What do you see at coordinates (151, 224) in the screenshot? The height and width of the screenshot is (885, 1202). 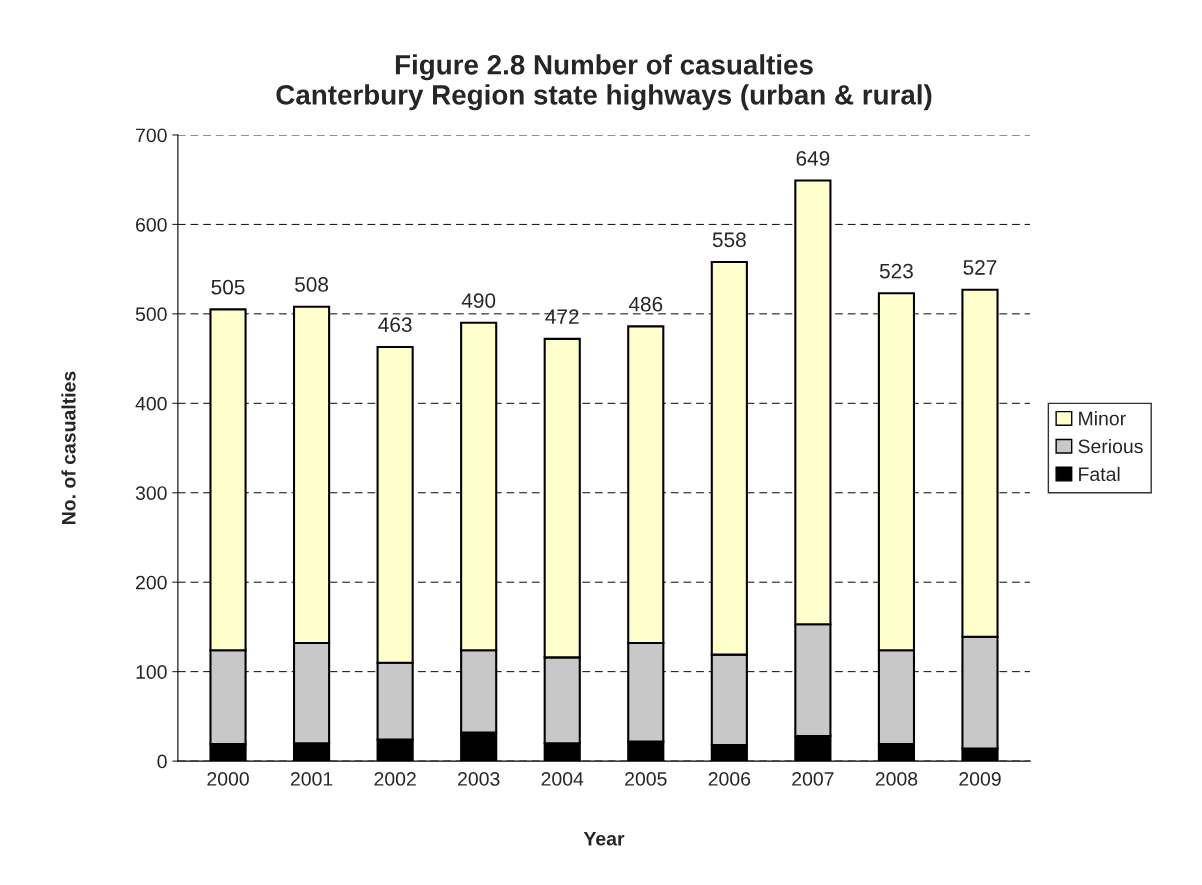 I see `y-tick-label: 600` at bounding box center [151, 224].